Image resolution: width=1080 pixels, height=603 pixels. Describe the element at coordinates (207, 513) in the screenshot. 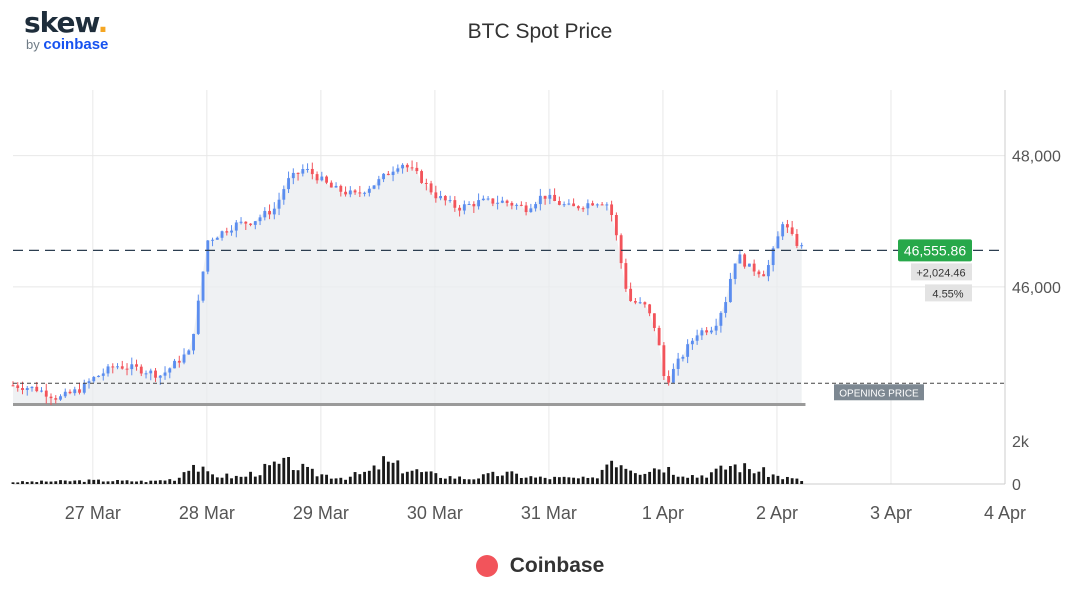

I see `x-tick-label: 28 Mar` at that location.